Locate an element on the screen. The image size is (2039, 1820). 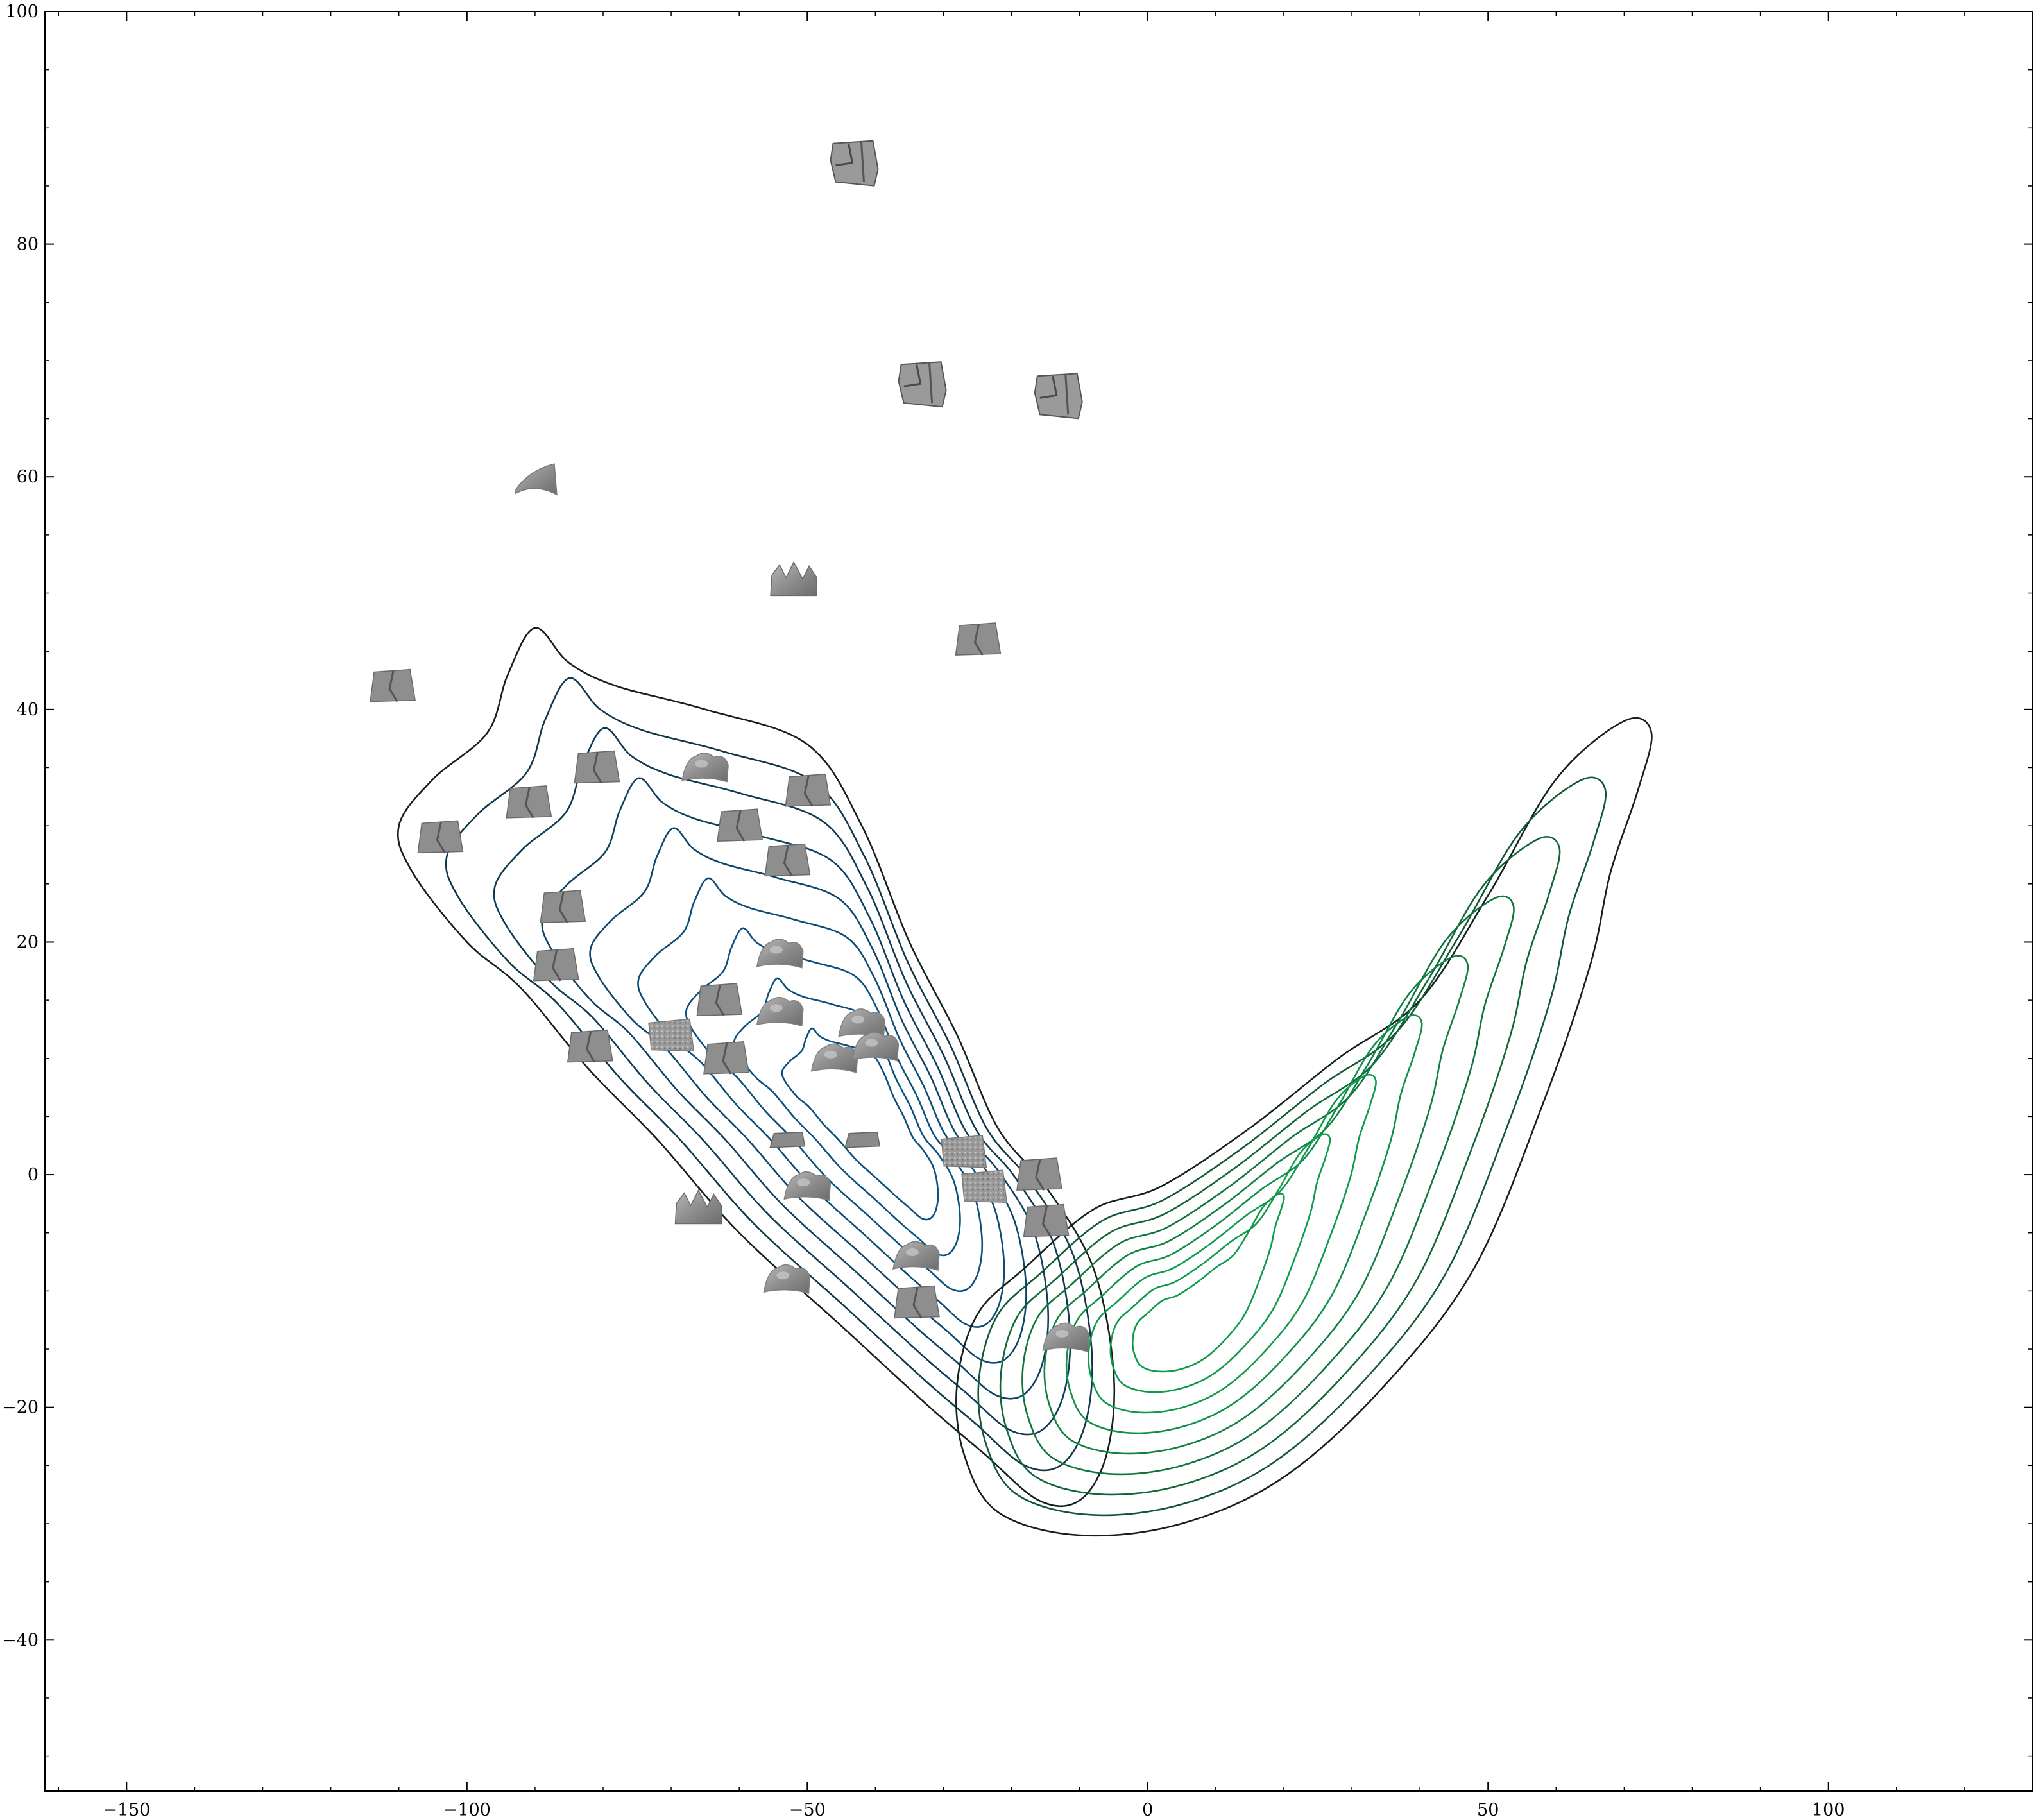
y-tick-label: 60 is located at coordinates (27, 477).